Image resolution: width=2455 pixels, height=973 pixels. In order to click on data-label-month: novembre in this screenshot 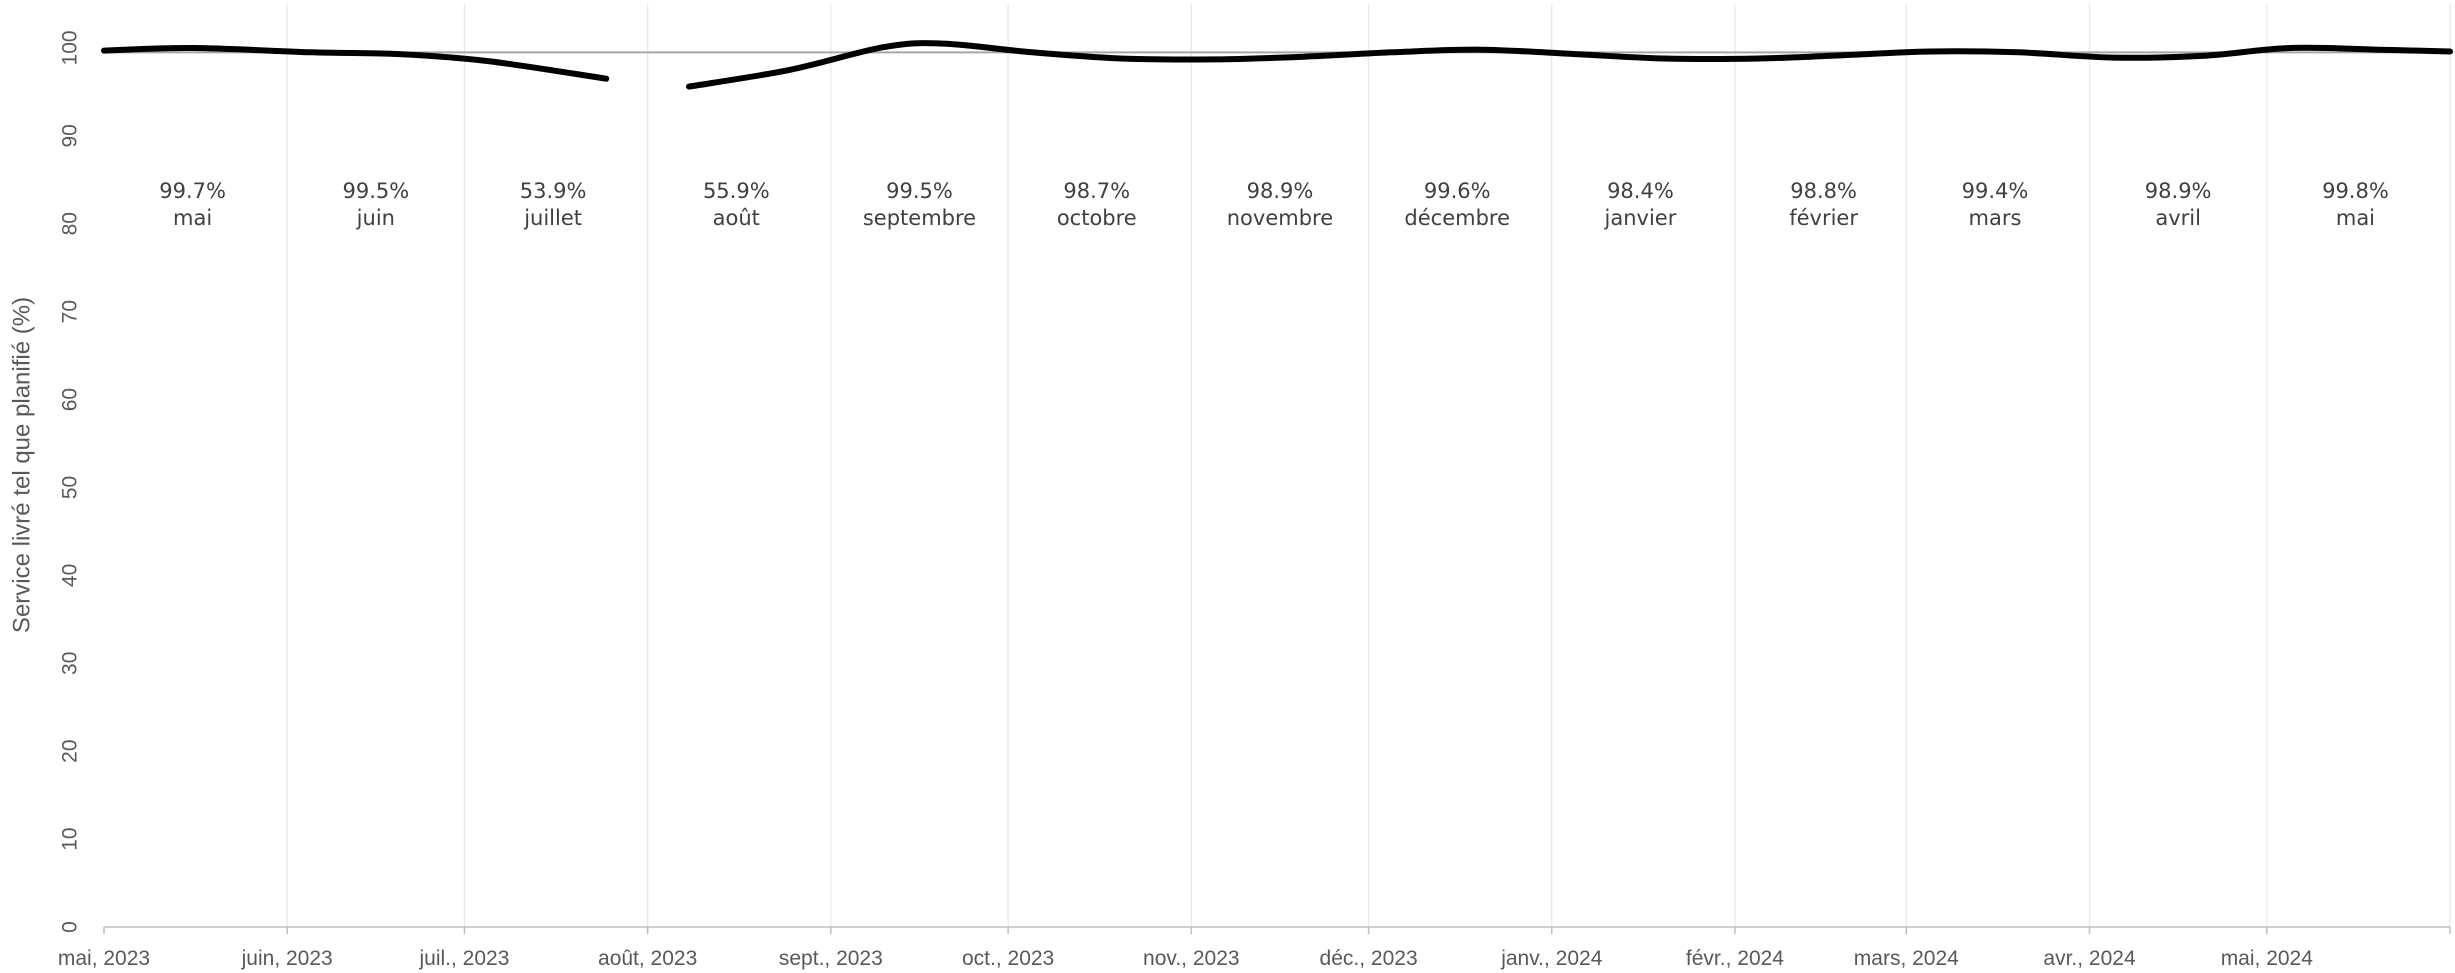, I will do `click(1280, 218)`.